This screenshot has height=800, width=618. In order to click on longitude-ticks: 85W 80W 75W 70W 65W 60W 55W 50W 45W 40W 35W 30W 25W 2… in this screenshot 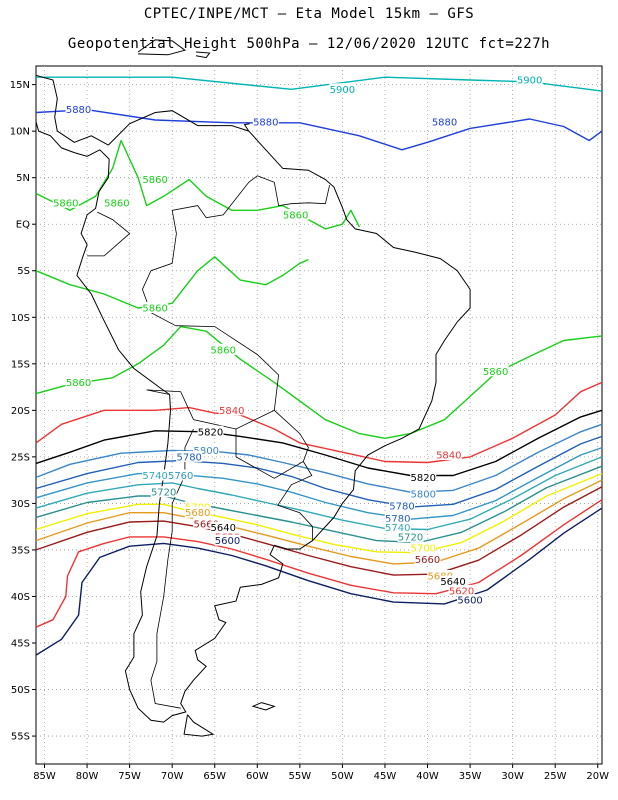, I will do `click(321, 773)`.